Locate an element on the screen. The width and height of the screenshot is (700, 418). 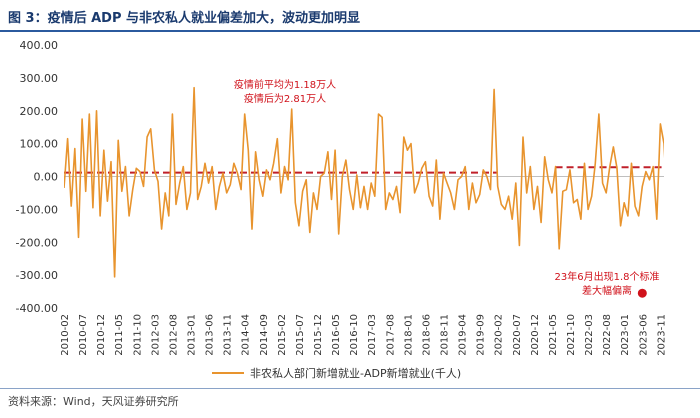
x-tick-label: 2022-08 is located at coordinates (607, 335).